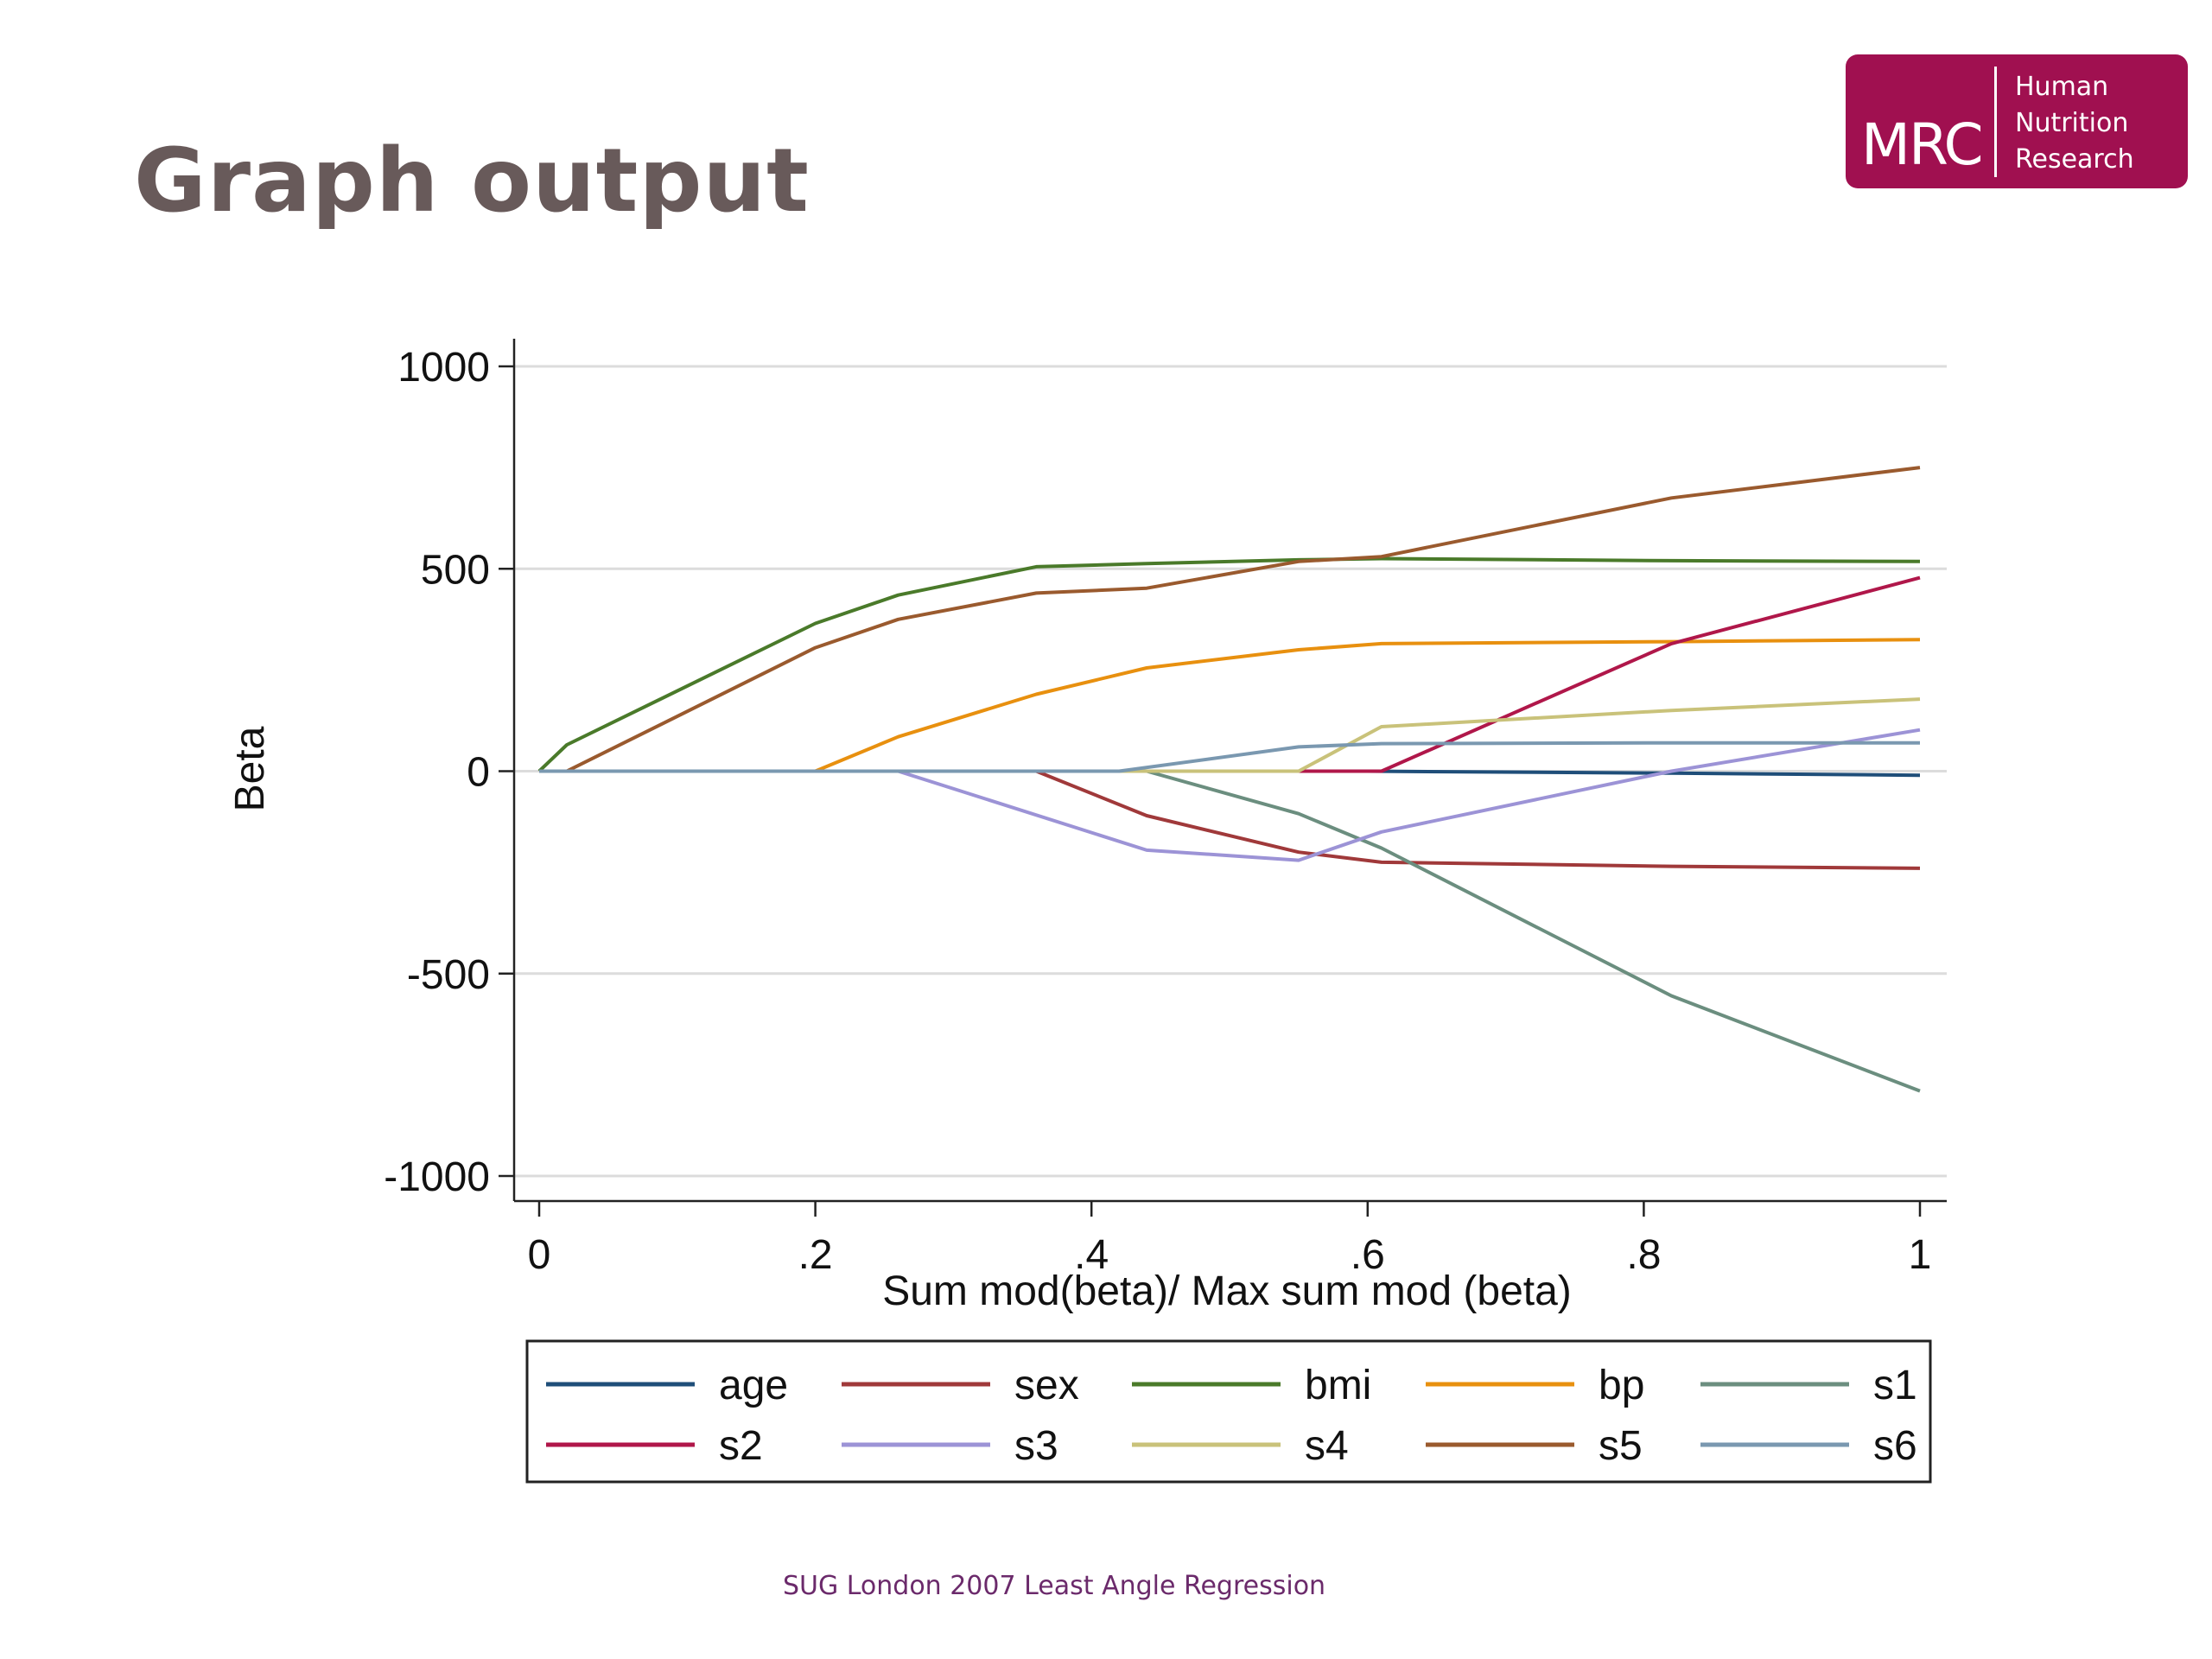 The width and height of the screenshot is (2212, 1659). I want to click on y-tick-label: -1000, so click(437, 1177).